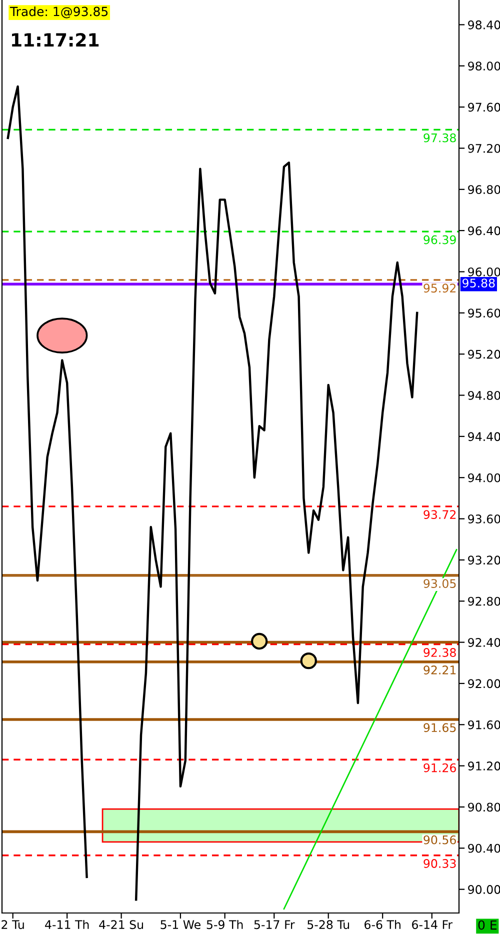  I want to click on y-tick-label: 94.00, so click(484, 477).